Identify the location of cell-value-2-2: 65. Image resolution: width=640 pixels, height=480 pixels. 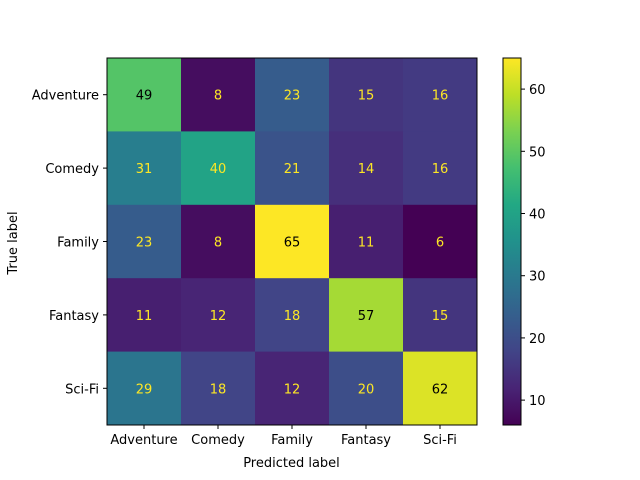
(292, 243).